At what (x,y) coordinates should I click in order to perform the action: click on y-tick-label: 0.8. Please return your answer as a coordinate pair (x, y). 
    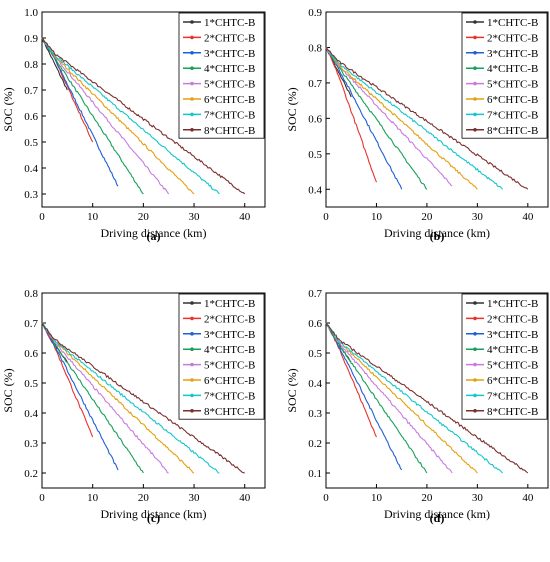
    Looking at the image, I should click on (315, 48).